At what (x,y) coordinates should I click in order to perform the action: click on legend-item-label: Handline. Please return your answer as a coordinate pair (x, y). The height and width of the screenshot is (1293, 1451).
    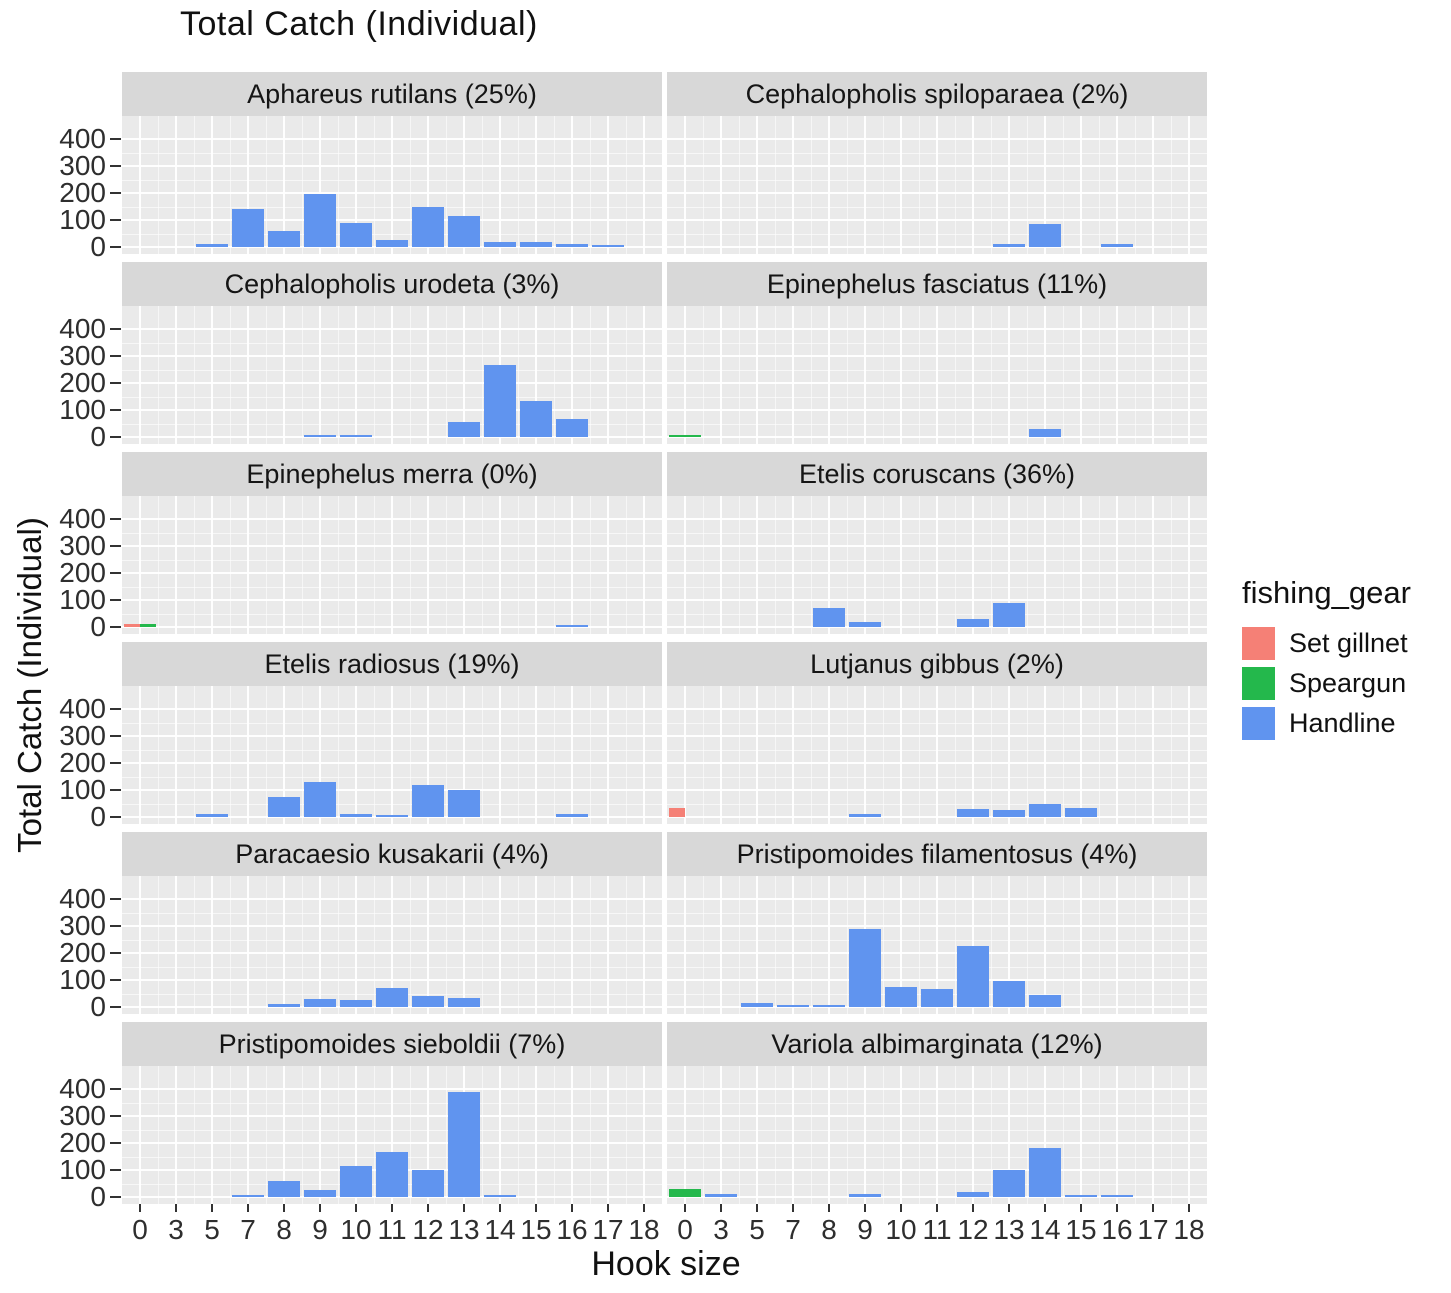
    Looking at the image, I should click on (1342, 723).